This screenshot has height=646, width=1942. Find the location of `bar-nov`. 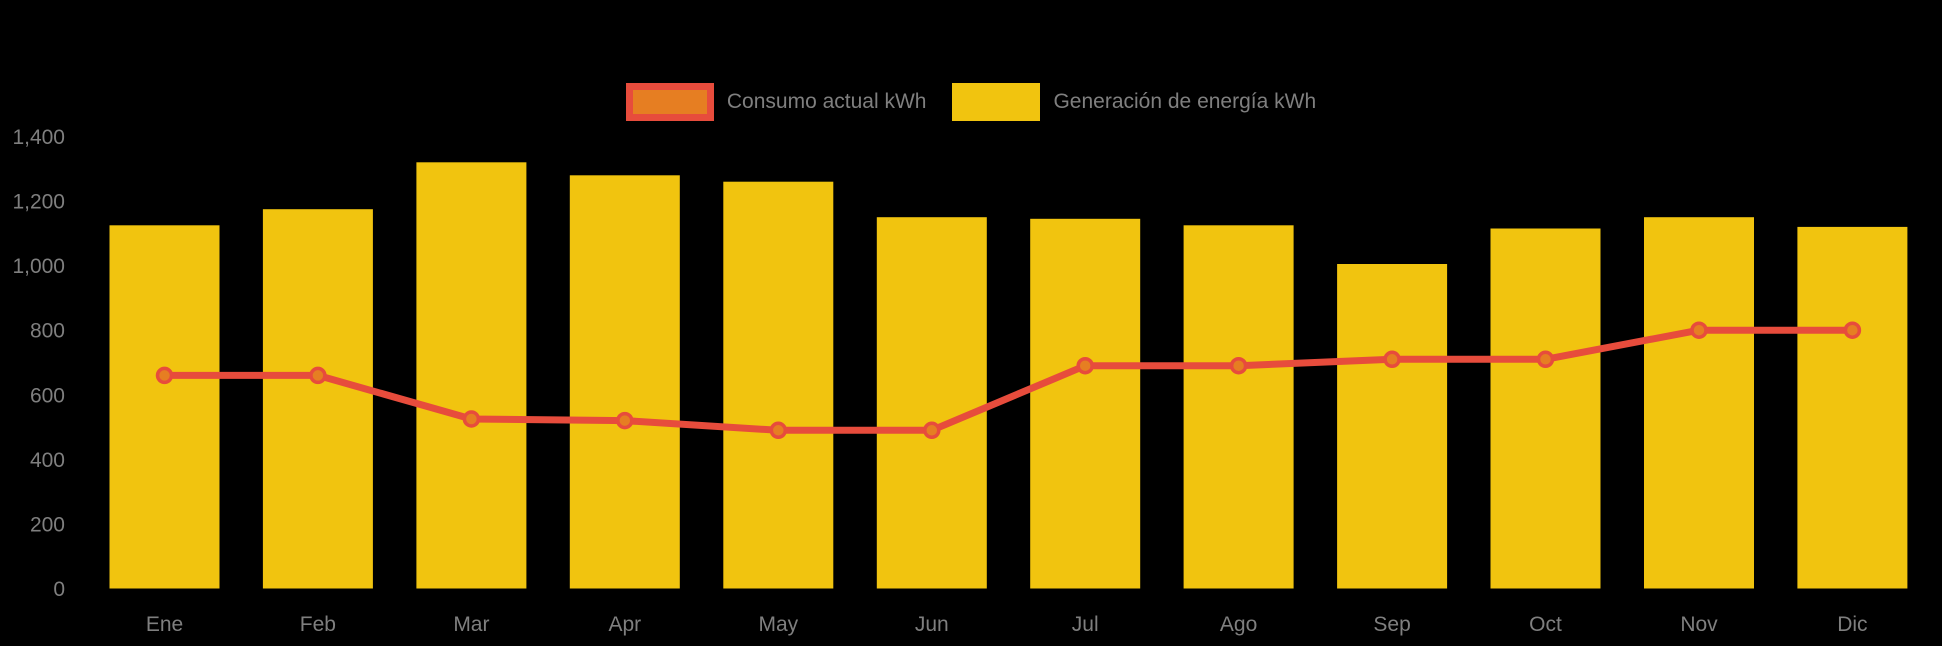

bar-nov is located at coordinates (1699, 403).